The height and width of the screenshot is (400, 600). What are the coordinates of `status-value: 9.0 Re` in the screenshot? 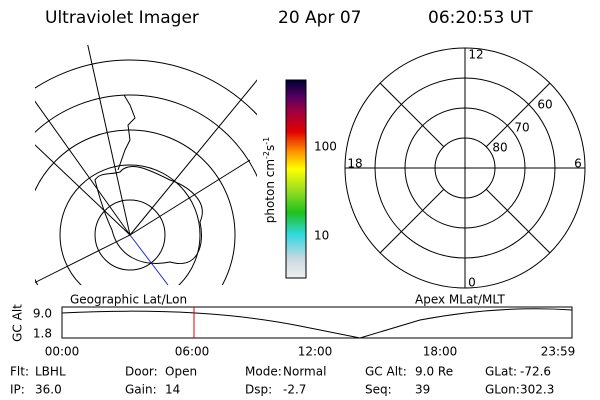 It's located at (434, 372).